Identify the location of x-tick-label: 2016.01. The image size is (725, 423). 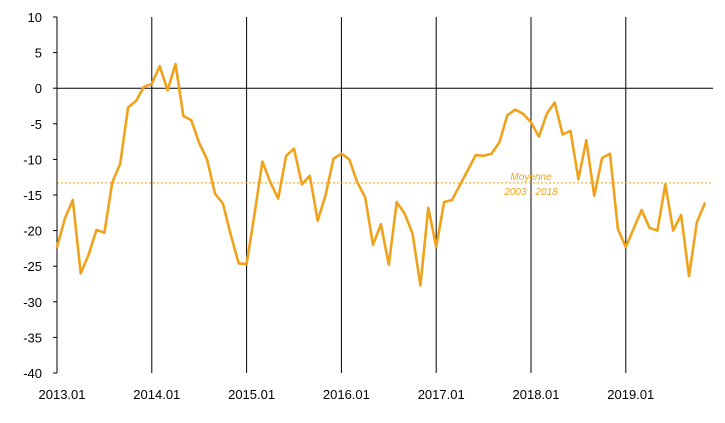
(346, 394).